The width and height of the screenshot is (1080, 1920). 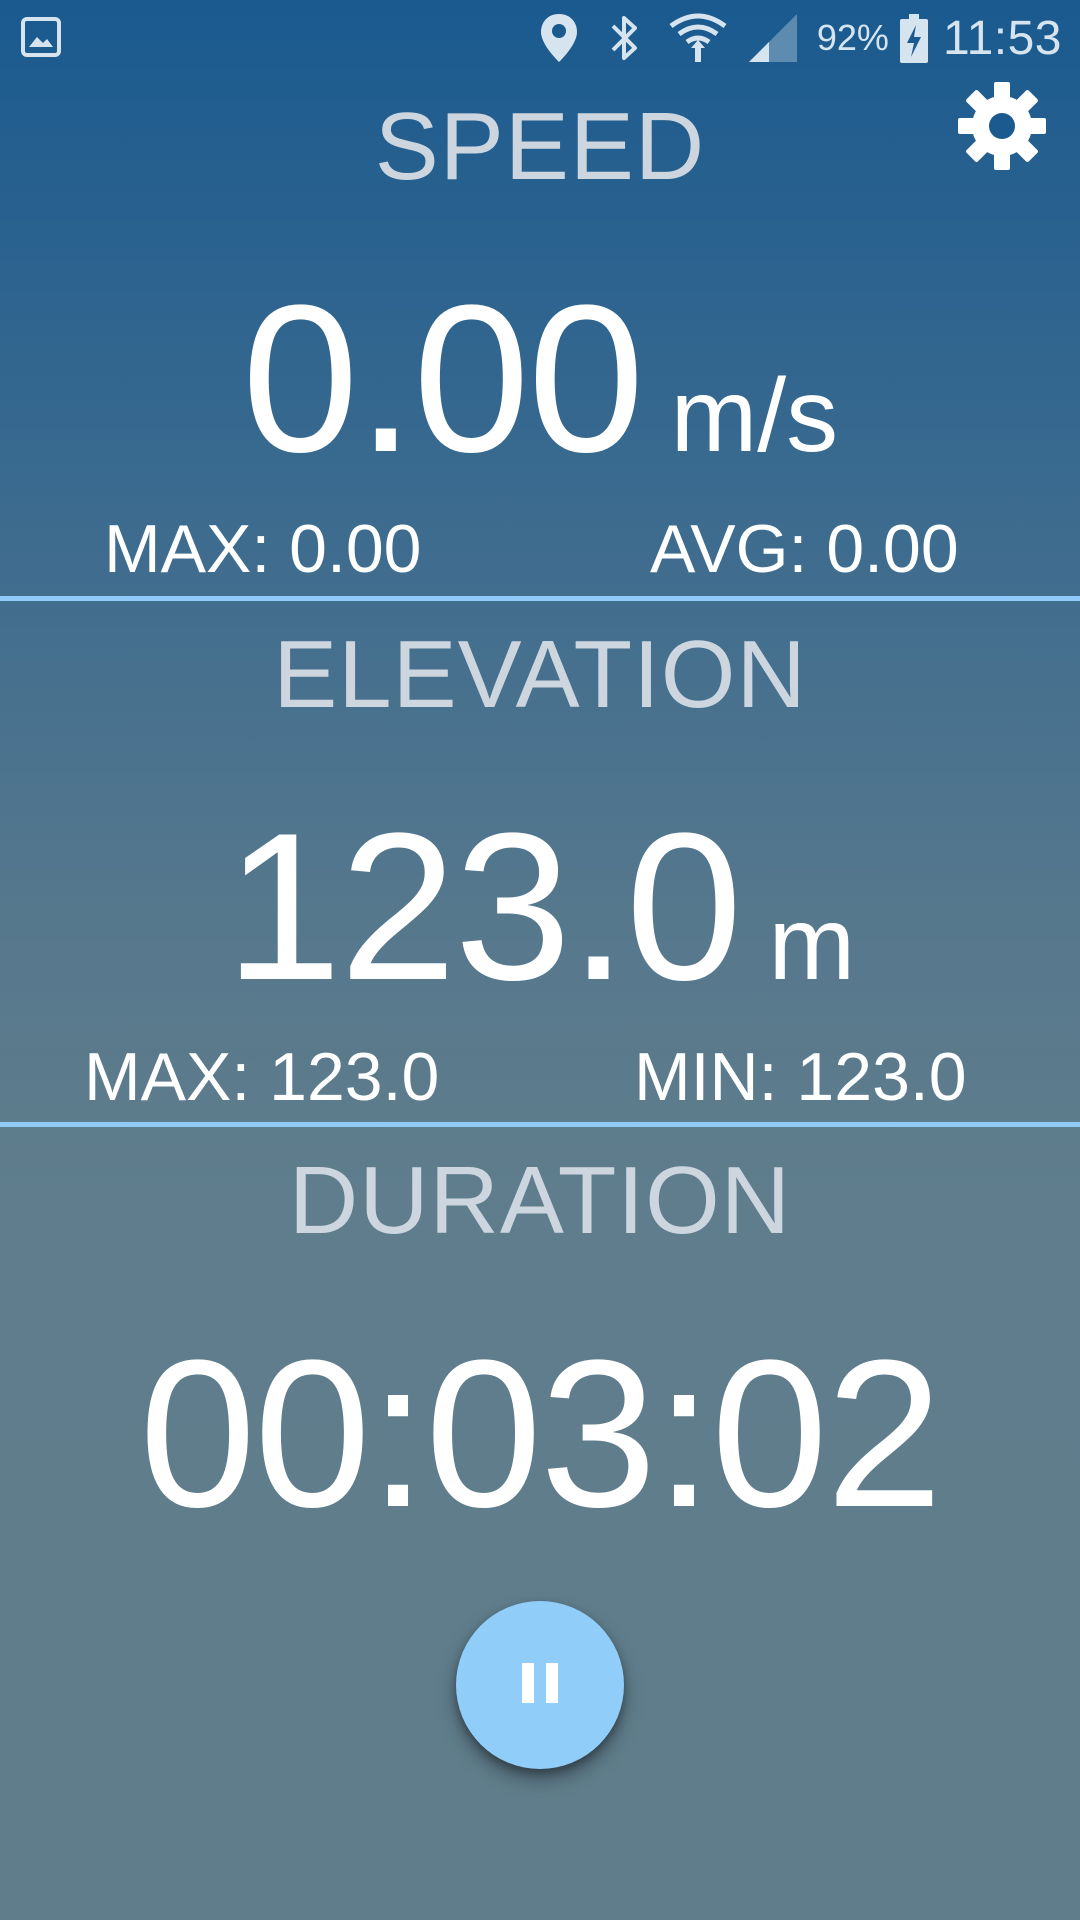 I want to click on cell-signal-icon, so click(x=773, y=38).